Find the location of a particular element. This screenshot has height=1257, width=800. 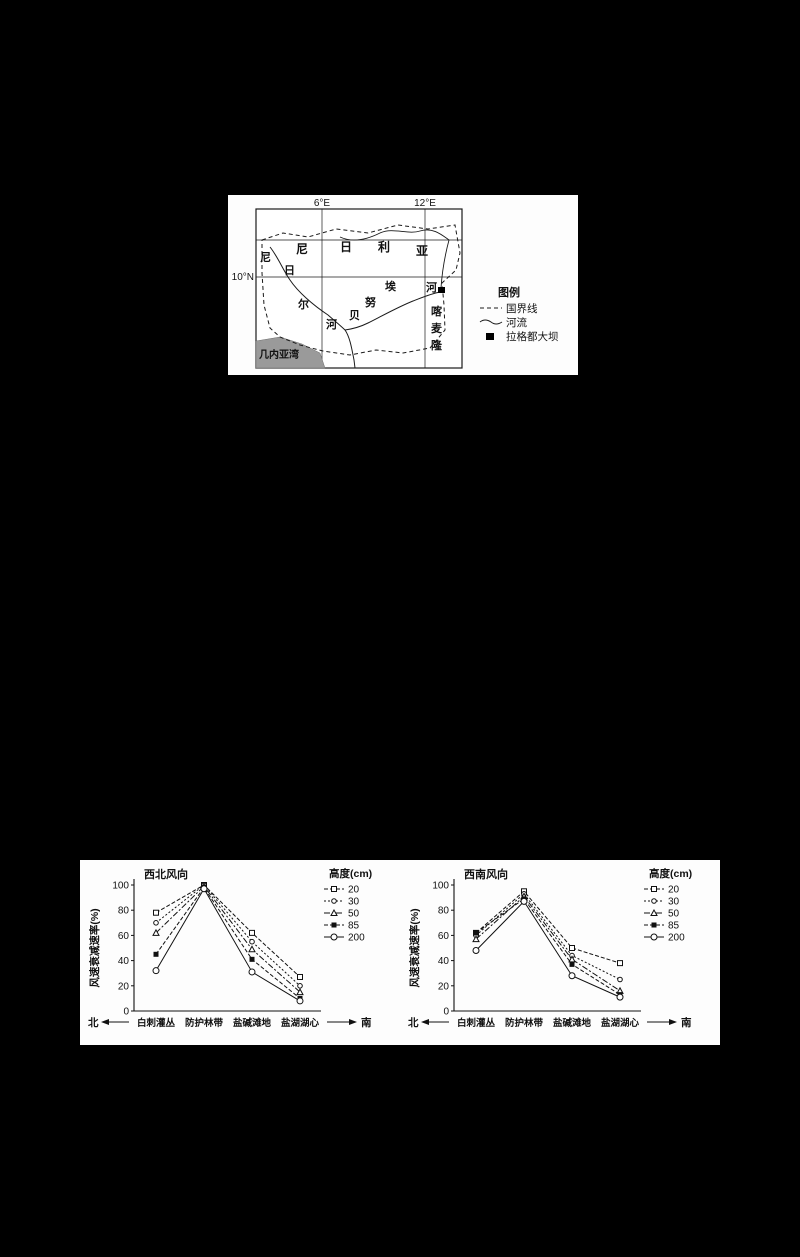

lon-label-12e: 12°E is located at coordinates (425, 203).